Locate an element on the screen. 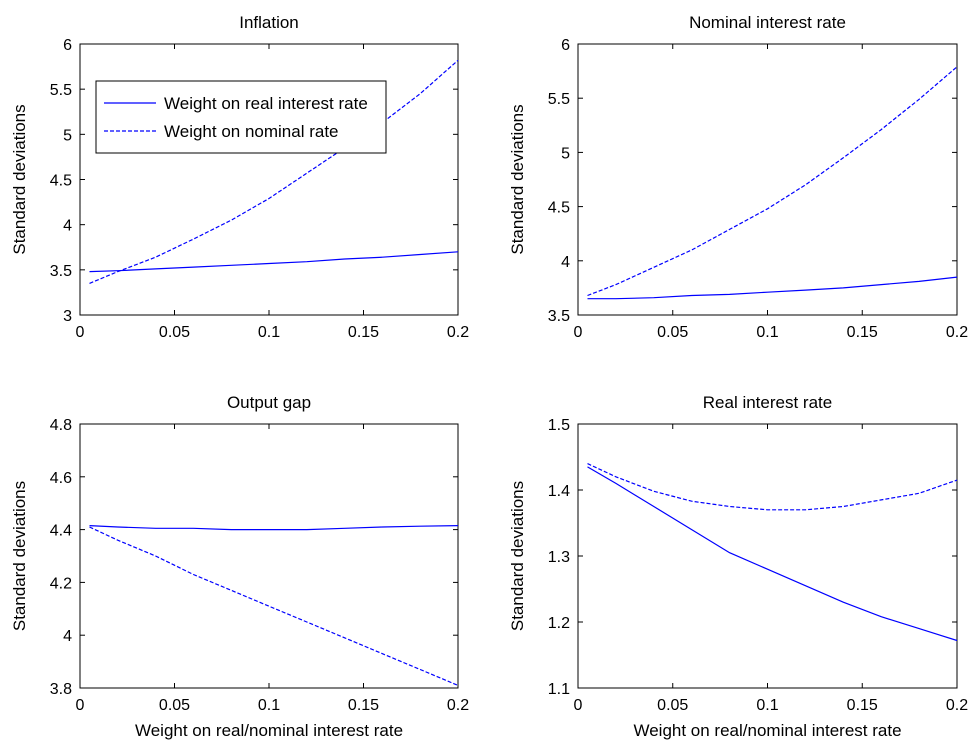 The height and width of the screenshot is (747, 979). legend-label: Weight on real interest rate is located at coordinates (266, 103).